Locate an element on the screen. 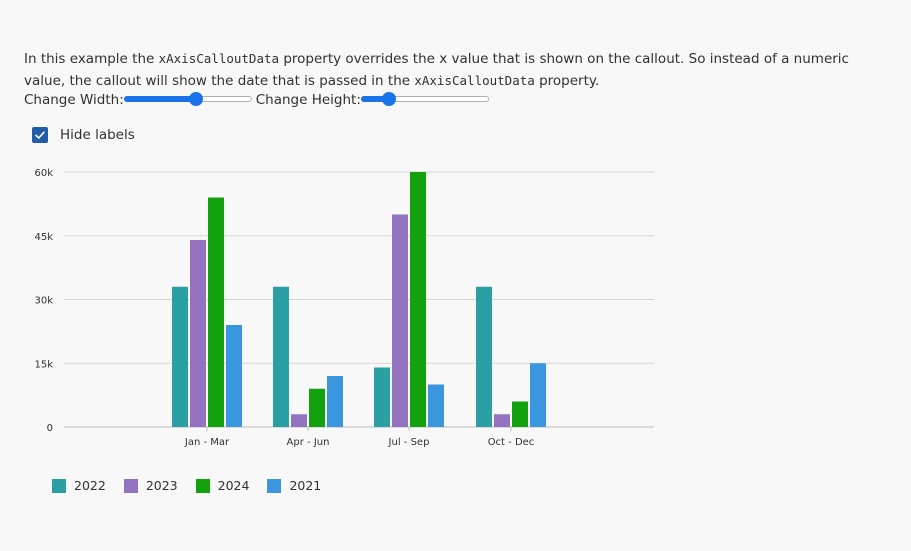 The width and height of the screenshot is (911, 551). code-xaxiscalloutdata-2: xAxisCalloutData is located at coordinates (474, 80).